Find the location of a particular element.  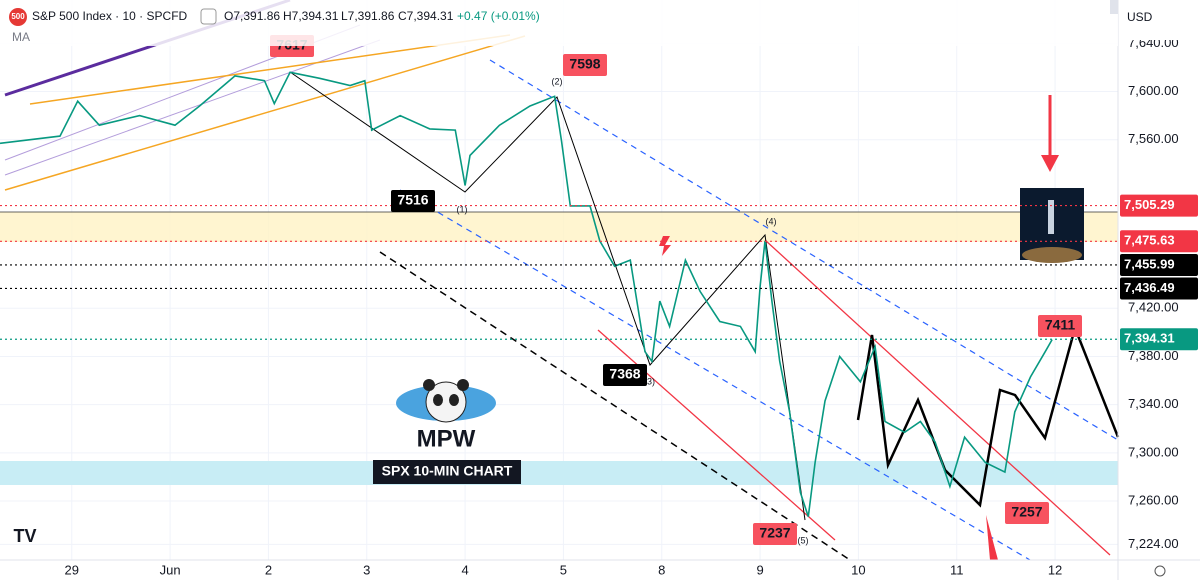

symbol-title: S&P 500 Index · 10 · SPCFD is located at coordinates (110, 16).